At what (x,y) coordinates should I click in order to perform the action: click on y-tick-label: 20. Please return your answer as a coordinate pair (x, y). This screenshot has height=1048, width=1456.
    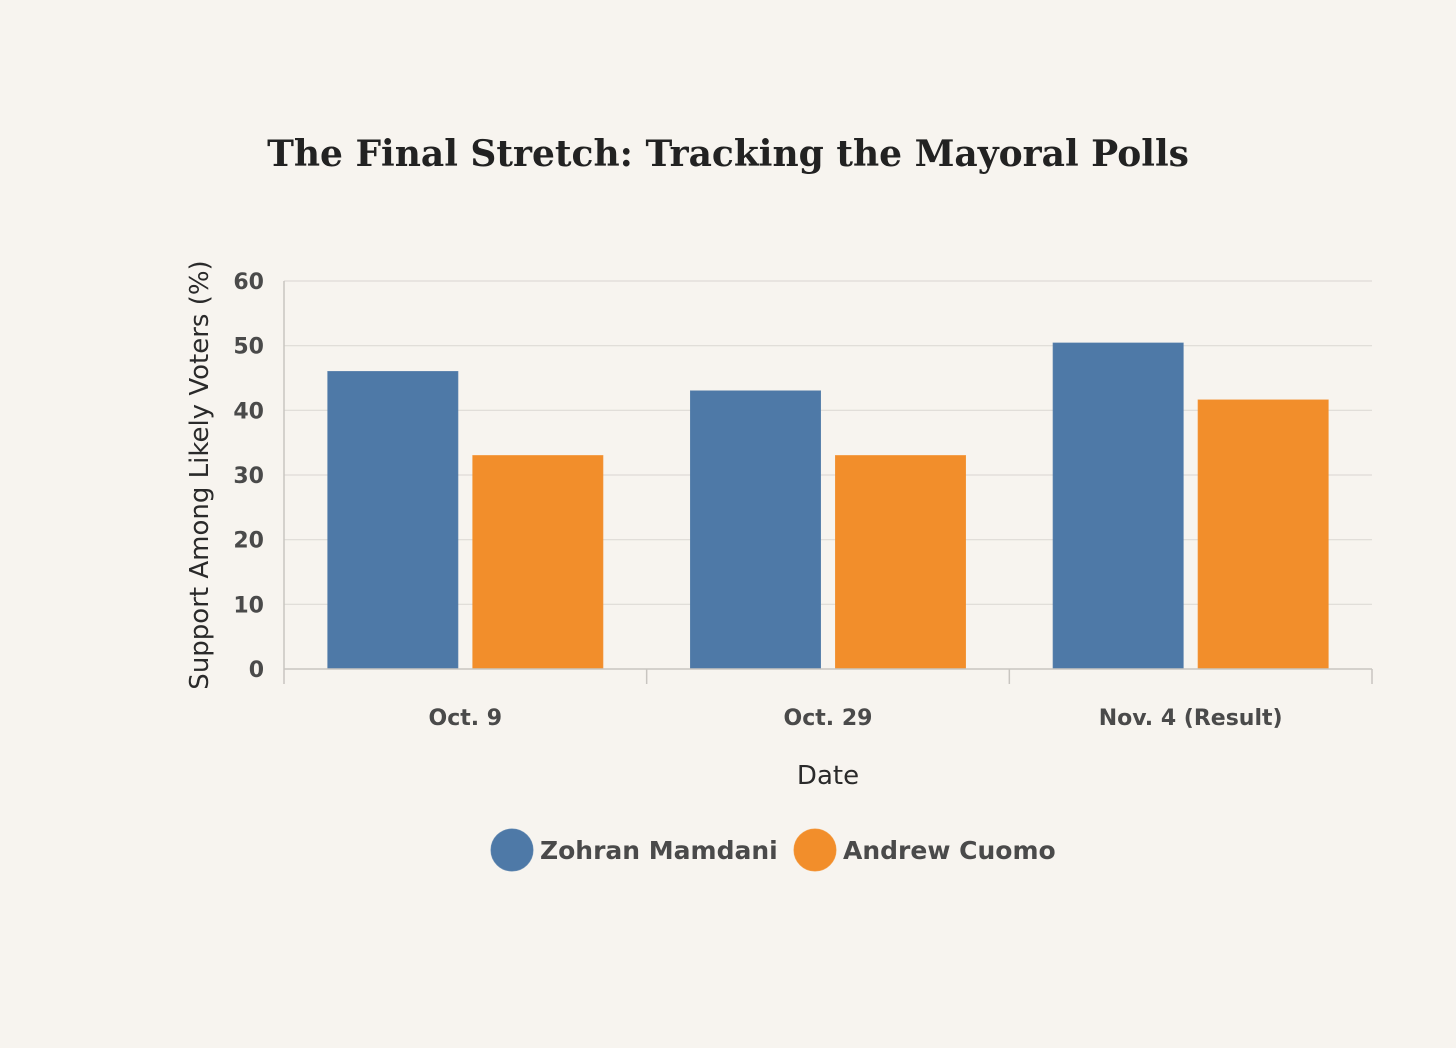
    Looking at the image, I should click on (248, 541).